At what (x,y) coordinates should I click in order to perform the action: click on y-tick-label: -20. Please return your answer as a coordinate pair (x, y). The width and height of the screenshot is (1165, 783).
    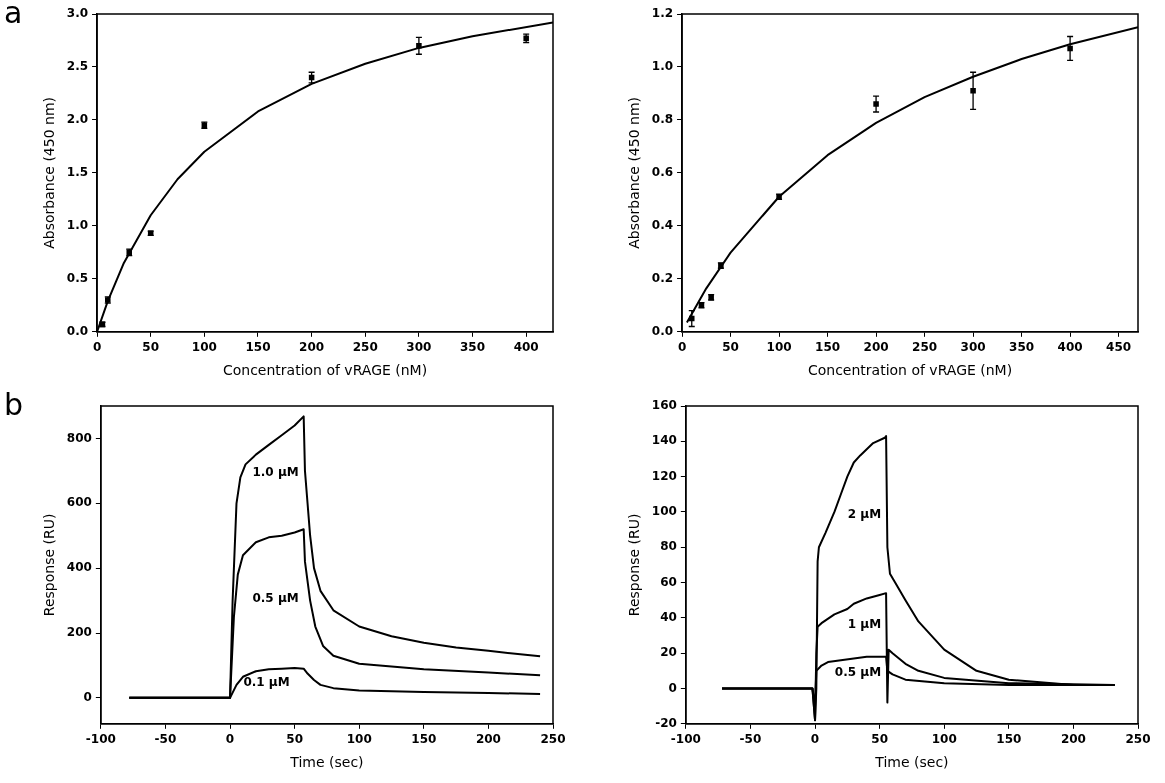
    Looking at the image, I should click on (666, 722).